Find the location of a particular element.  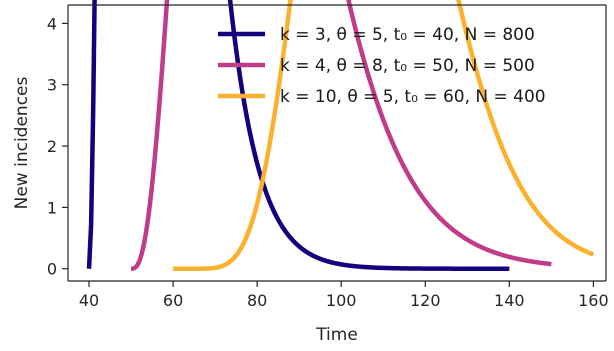

x-tick-label: 80 is located at coordinates (257, 300).